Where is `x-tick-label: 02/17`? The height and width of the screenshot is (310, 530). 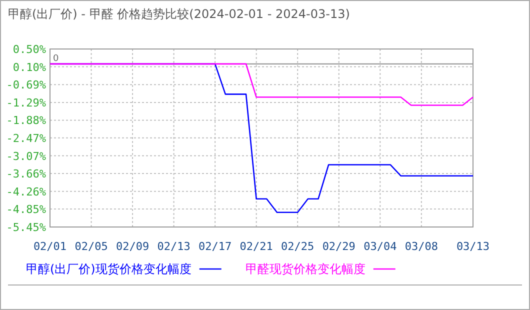 x-tick-label: 02/17 is located at coordinates (215, 246).